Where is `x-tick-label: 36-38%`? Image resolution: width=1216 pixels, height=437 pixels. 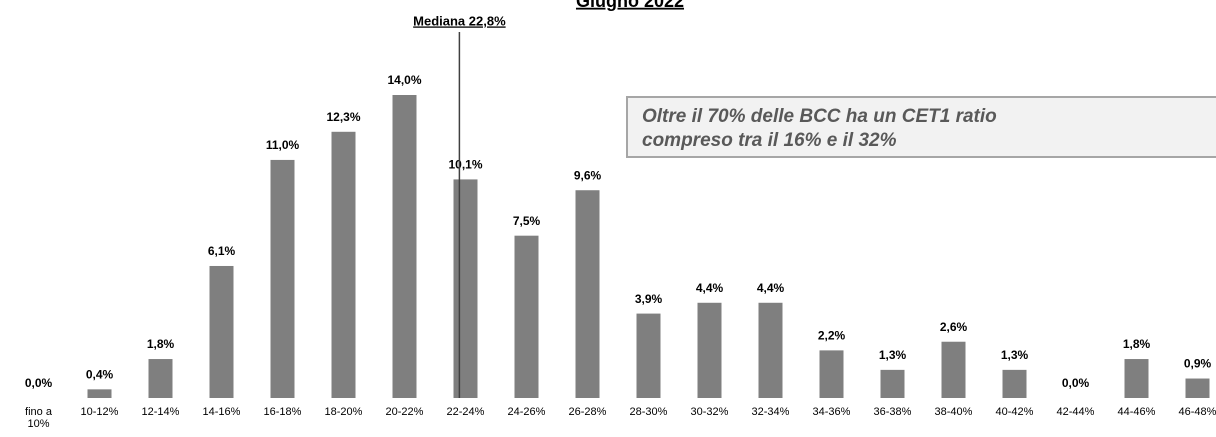
x-tick-label: 36-38% is located at coordinates (892, 412).